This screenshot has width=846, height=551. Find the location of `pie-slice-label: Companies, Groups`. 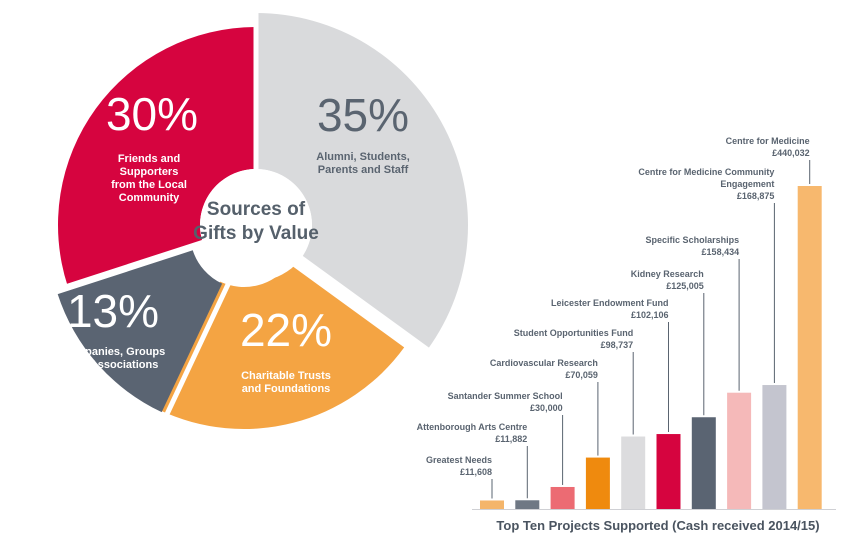

pie-slice-label: Companies, Groups is located at coordinates (113, 352).